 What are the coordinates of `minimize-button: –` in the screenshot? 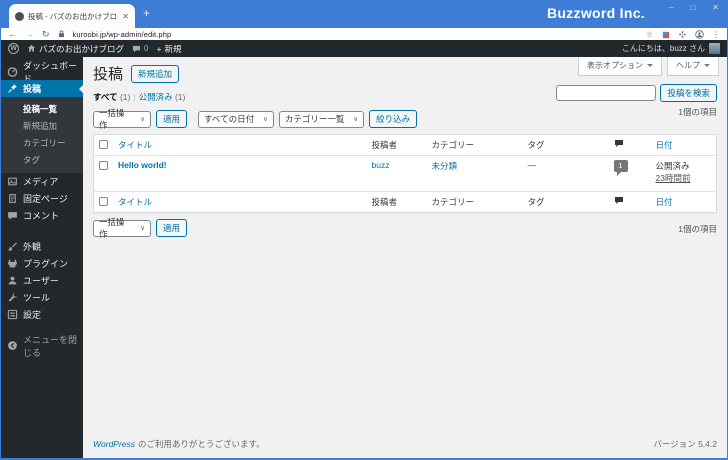 It's located at (671, 7).